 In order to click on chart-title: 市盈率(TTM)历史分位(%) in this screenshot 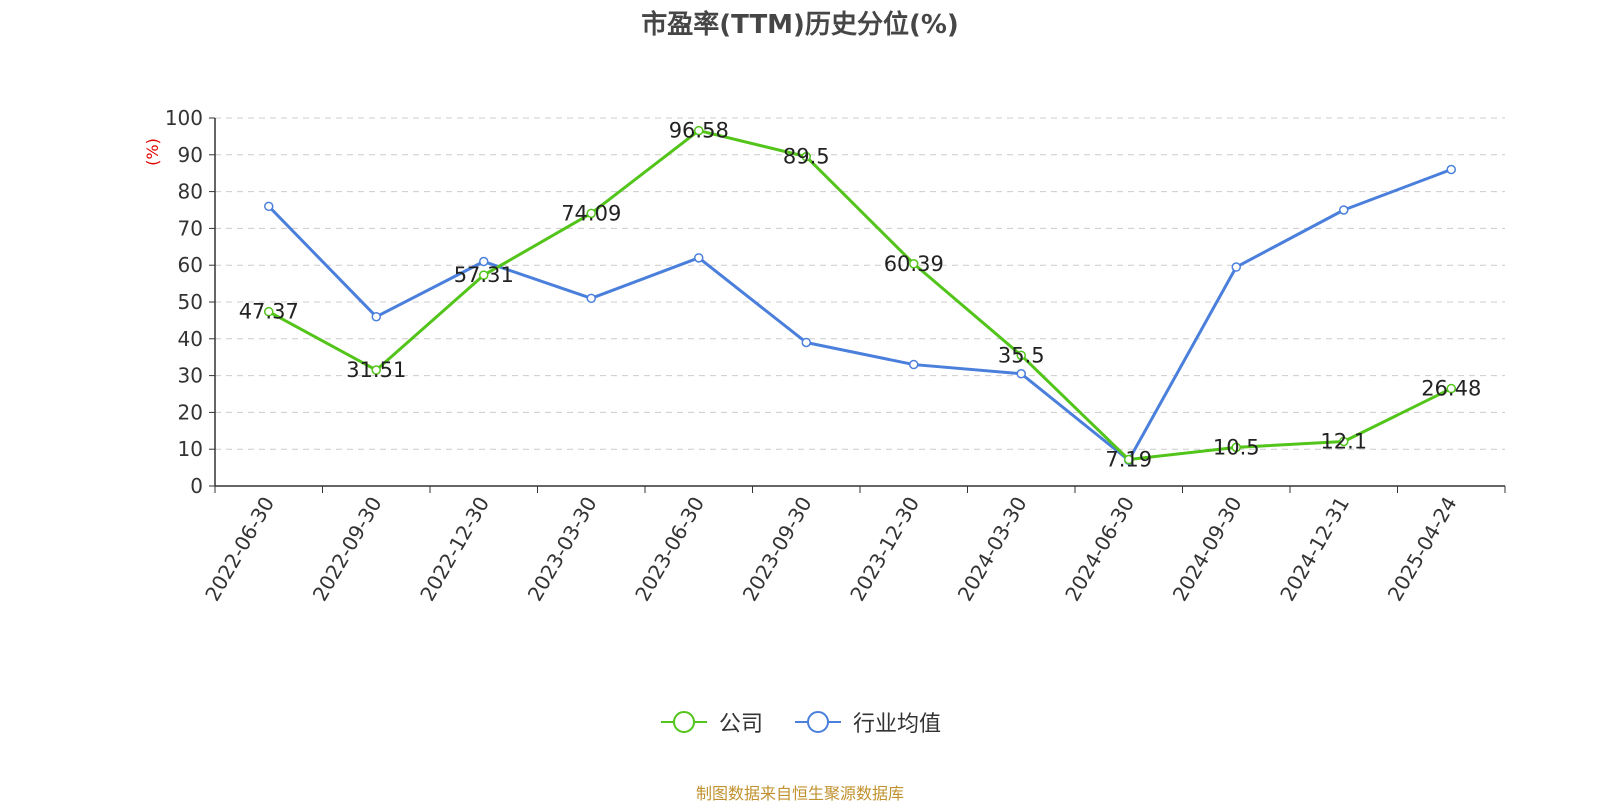, I will do `click(800, 25)`.